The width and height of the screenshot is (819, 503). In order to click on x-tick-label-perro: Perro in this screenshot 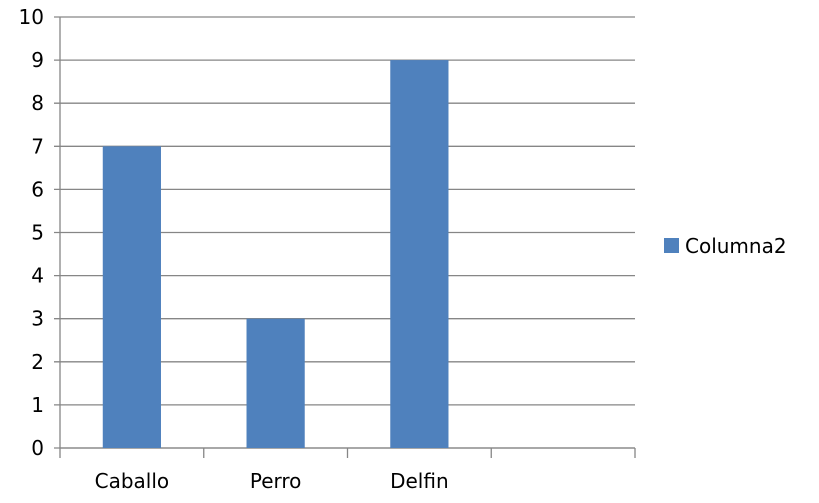, I will do `click(276, 481)`.